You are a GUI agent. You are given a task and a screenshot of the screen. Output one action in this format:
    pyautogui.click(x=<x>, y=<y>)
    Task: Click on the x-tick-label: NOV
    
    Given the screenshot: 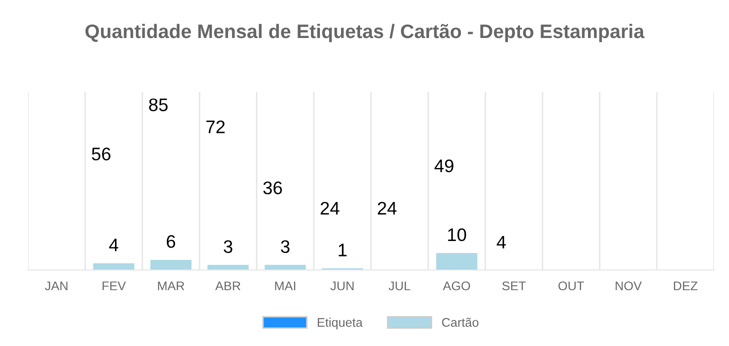 What is the action you would take?
    pyautogui.click(x=629, y=285)
    